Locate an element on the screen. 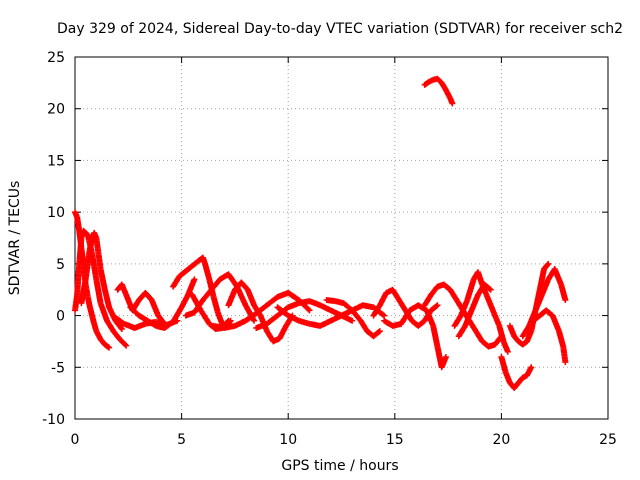 The width and height of the screenshot is (640, 480). y-tick-label: 15 is located at coordinates (56, 161).